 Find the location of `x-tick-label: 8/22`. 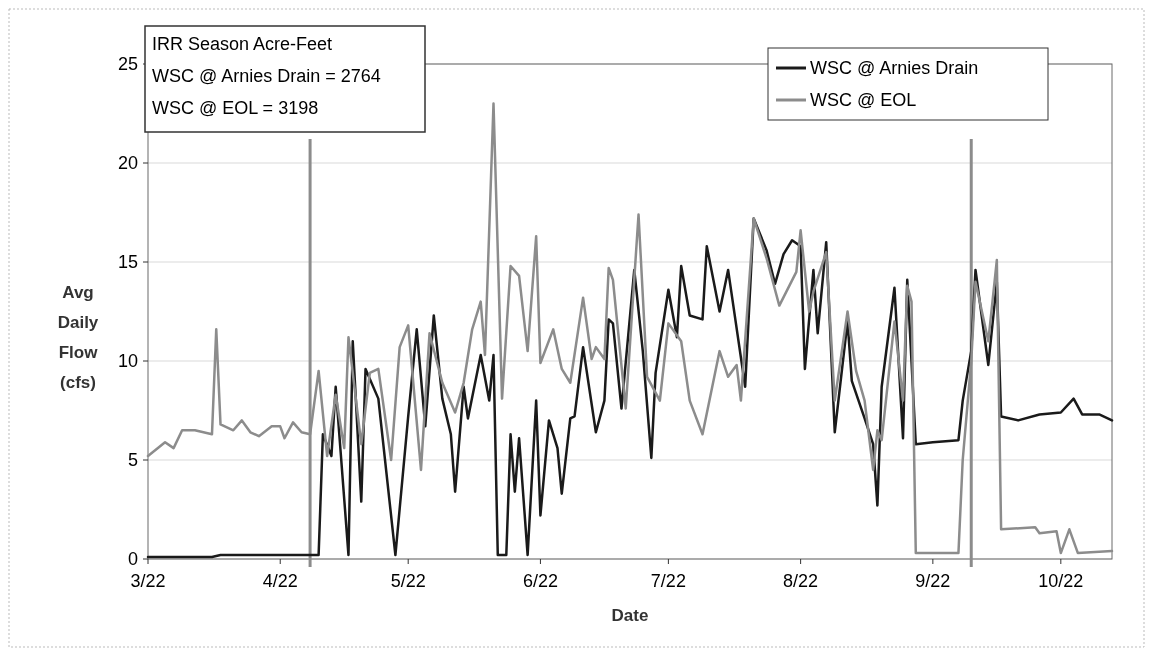

x-tick-label: 8/22 is located at coordinates (801, 581).